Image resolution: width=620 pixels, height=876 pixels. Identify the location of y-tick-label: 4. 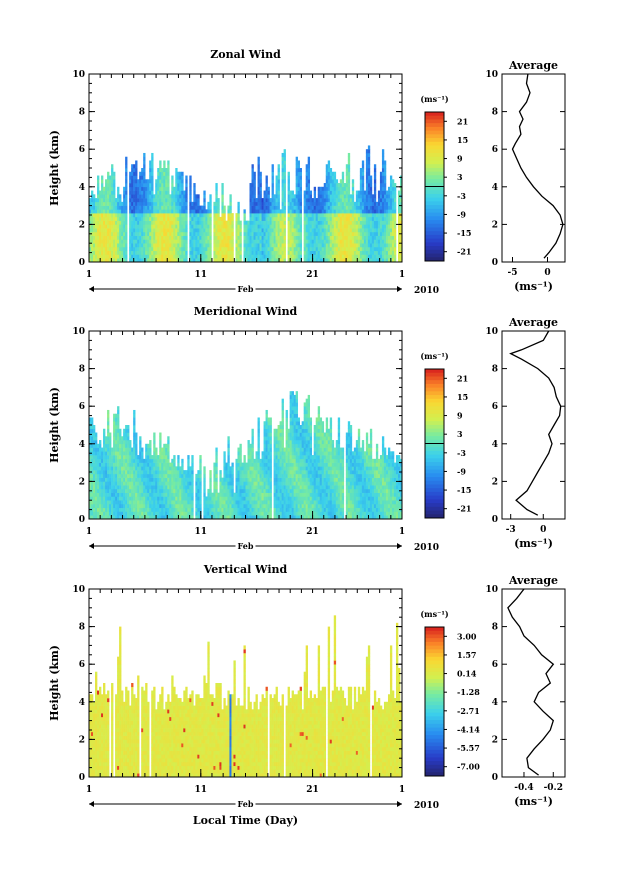
(82, 703).